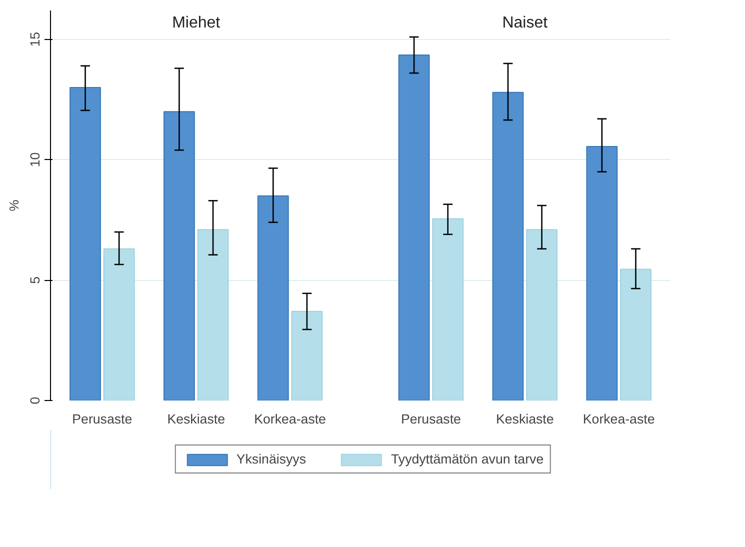 Image resolution: width=745 pixels, height=547 pixels. Describe the element at coordinates (271, 459) in the screenshot. I see `legend-label: Yksinäisyys` at that location.